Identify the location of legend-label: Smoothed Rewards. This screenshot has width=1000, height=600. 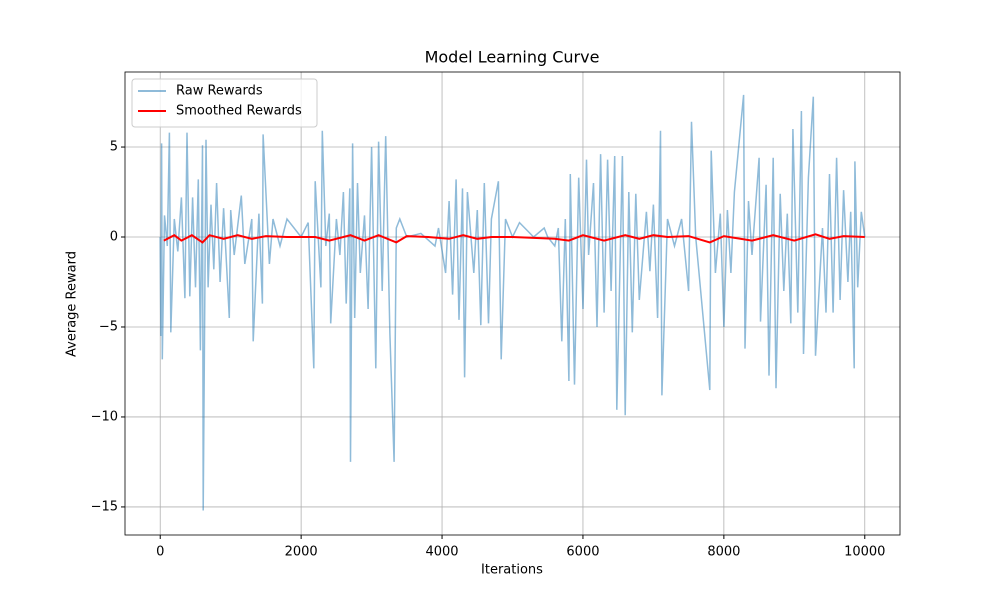
(239, 111).